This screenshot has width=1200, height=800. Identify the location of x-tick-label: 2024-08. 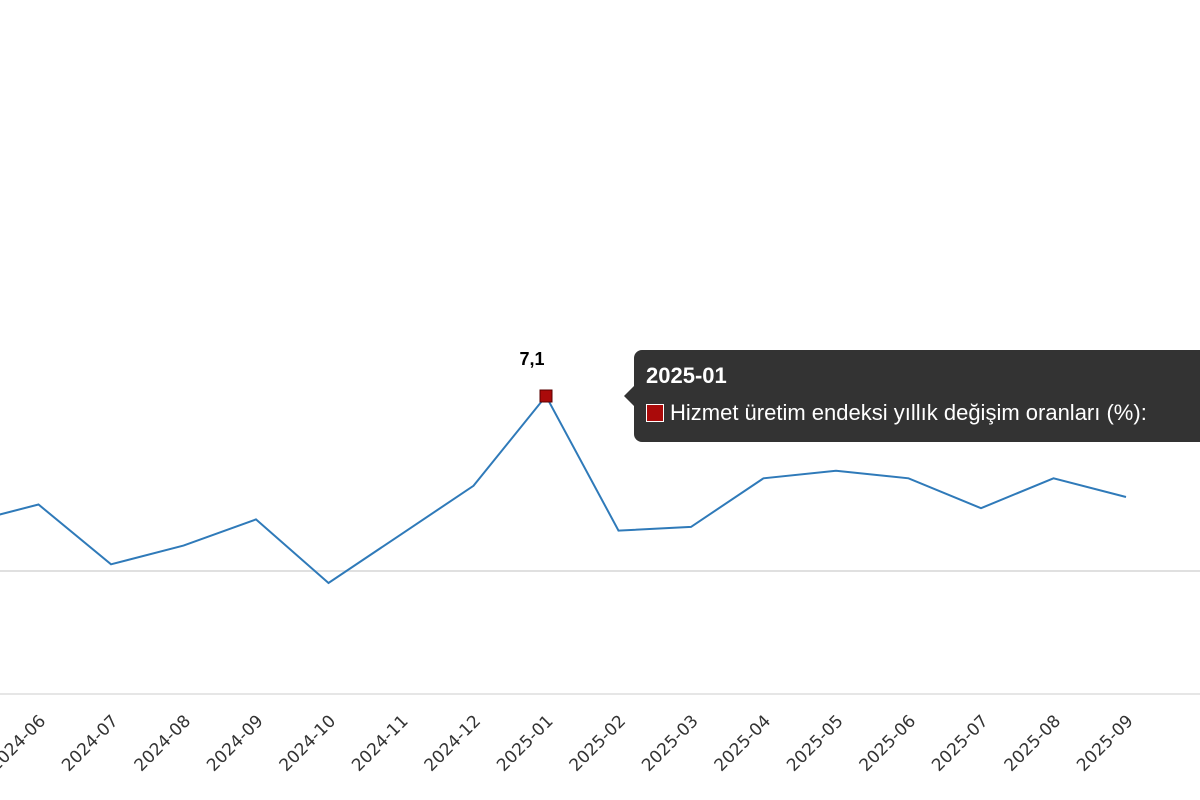
(163, 743).